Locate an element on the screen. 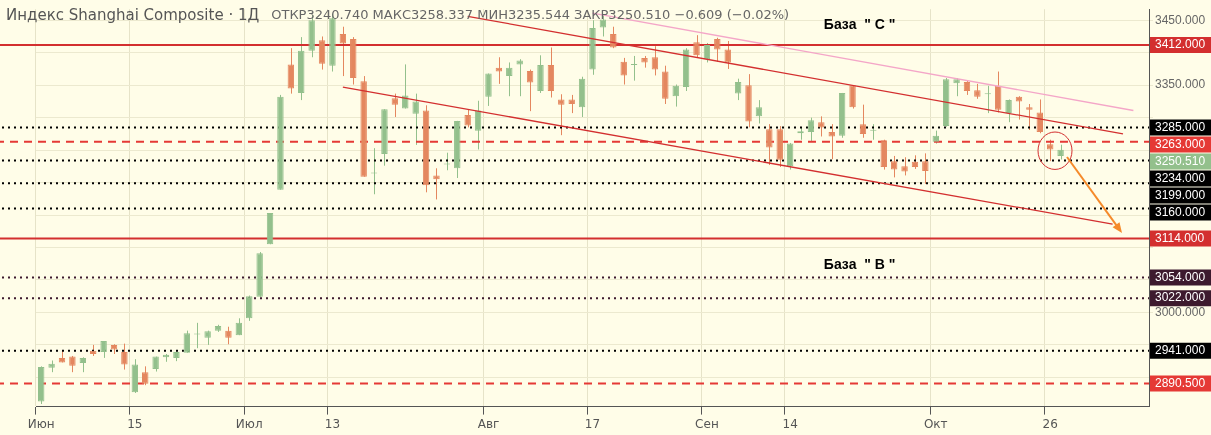 This screenshot has width=1211, height=435. x-tick-label: 17 is located at coordinates (592, 423).